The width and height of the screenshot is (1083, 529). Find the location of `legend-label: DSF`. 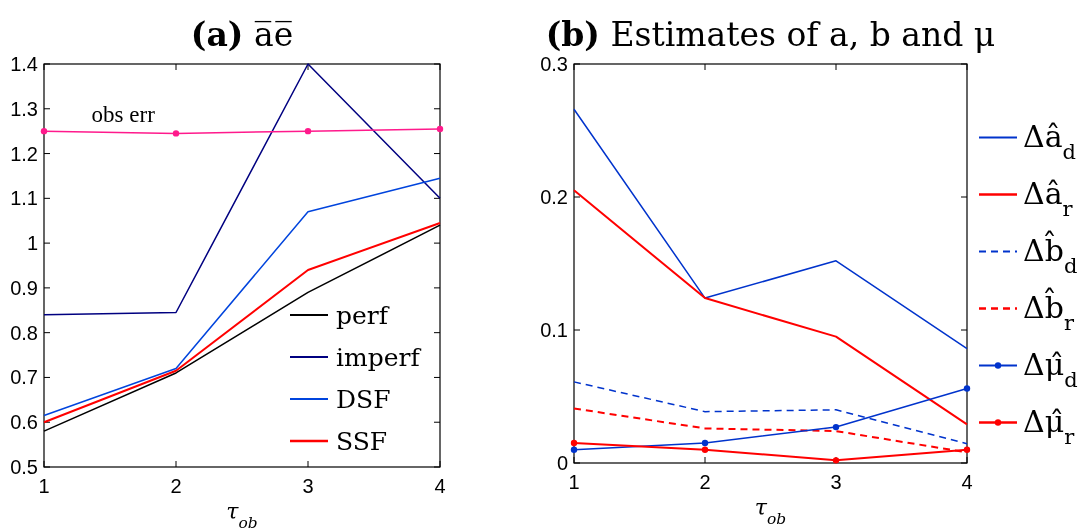

legend-label: DSF is located at coordinates (363, 399).